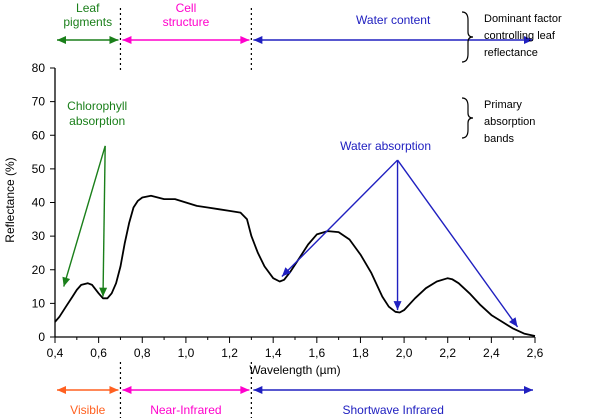 Image resolution: width=598 pixels, height=420 pixels. Describe the element at coordinates (316, 353) in the screenshot. I see `x-tick-label: 1,6` at that location.